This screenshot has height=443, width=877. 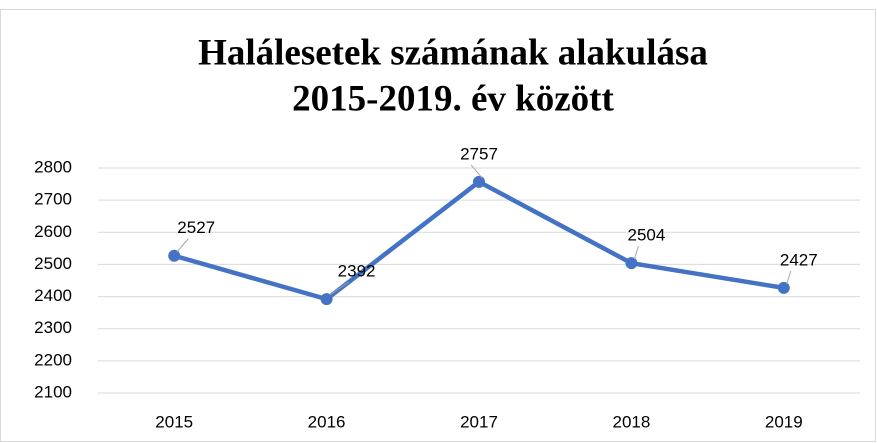 I want to click on y-tick-label: 2500, so click(x=53, y=263).